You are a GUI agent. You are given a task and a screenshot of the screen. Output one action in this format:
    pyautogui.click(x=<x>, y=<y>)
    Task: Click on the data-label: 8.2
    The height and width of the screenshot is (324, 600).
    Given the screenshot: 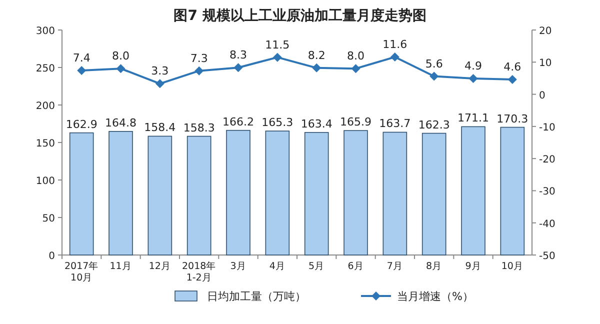 What is the action you would take?
    pyautogui.click(x=317, y=55)
    